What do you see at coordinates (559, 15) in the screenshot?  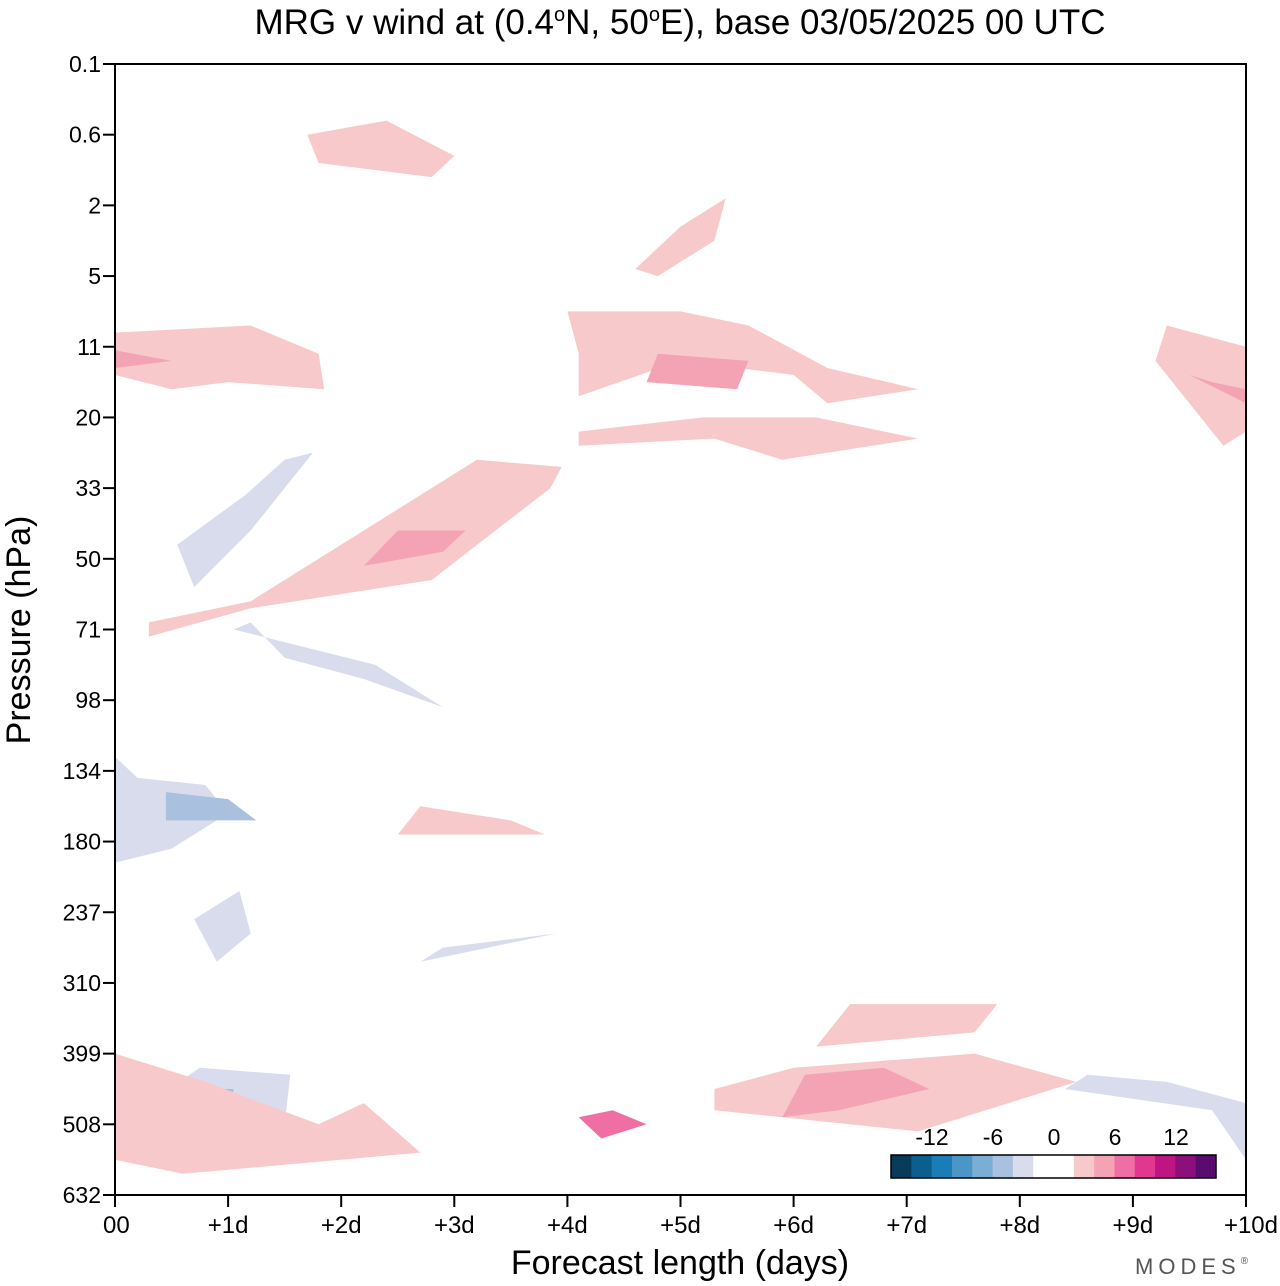 I see `title-degree-1: o` at bounding box center [559, 15].